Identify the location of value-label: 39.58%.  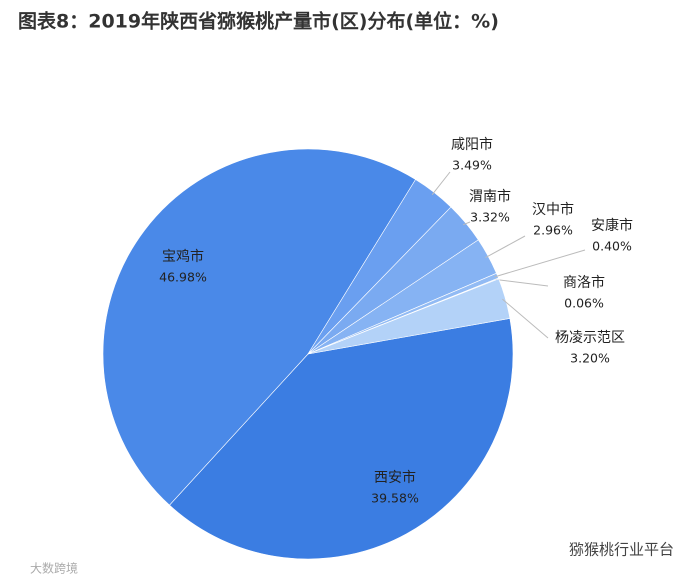
(395, 498).